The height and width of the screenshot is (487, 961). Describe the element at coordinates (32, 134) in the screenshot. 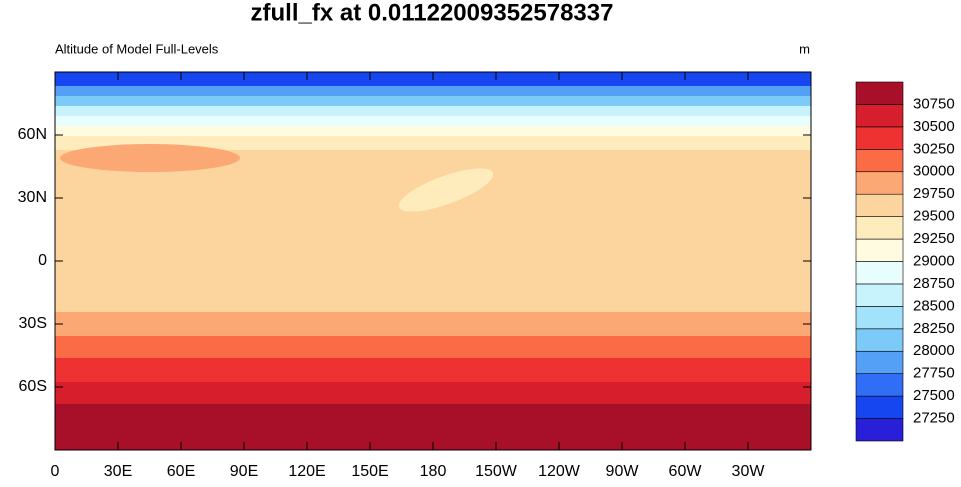

I see `y-tick-label: 60N` at that location.